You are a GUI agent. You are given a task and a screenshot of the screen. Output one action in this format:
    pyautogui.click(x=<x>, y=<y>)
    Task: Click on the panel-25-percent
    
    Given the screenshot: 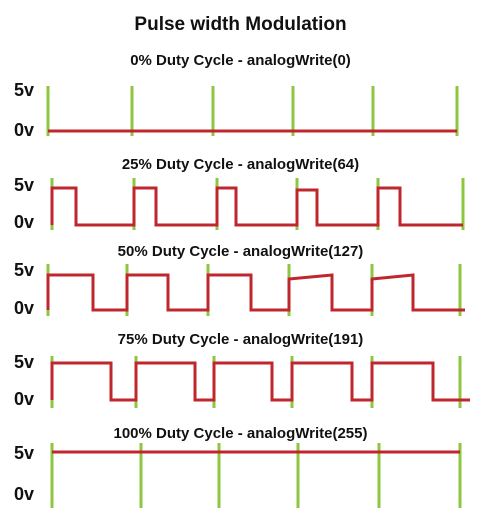 What is the action you would take?
    pyautogui.click(x=257, y=204)
    